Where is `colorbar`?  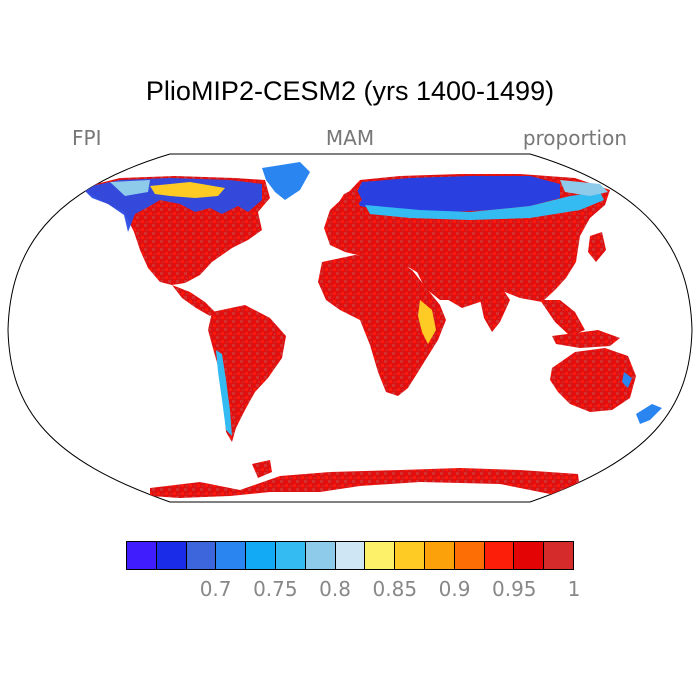
colorbar is located at coordinates (350, 555).